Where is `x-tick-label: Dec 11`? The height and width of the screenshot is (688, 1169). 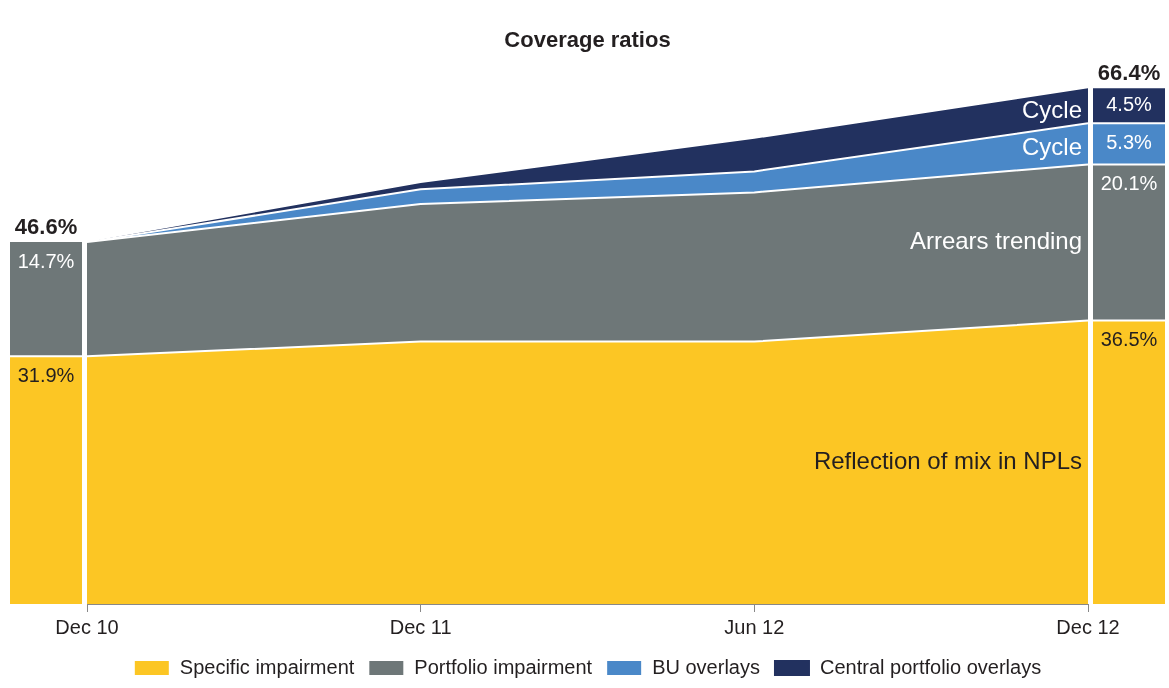
x-tick-label: Dec 11 is located at coordinates (420, 626).